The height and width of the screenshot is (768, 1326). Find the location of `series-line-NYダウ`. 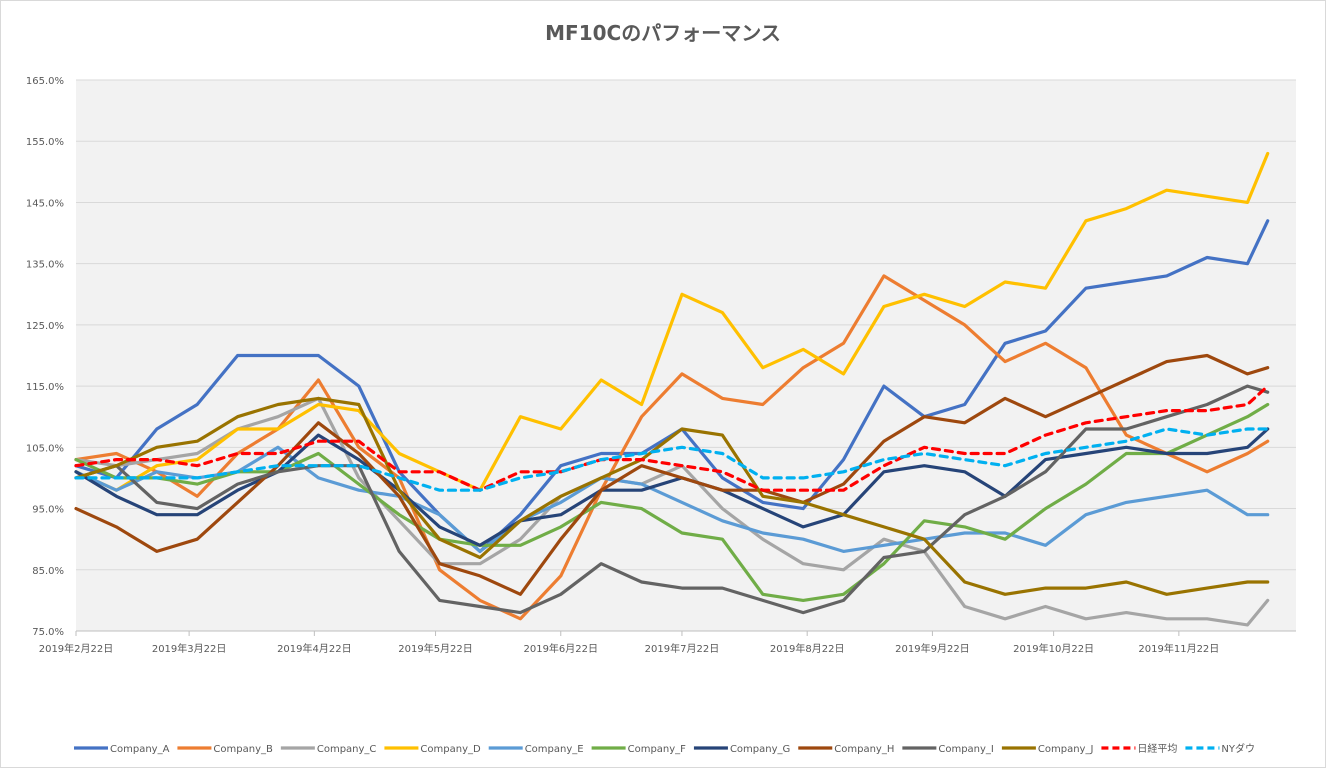

series-line-NYダウ is located at coordinates (672, 459).